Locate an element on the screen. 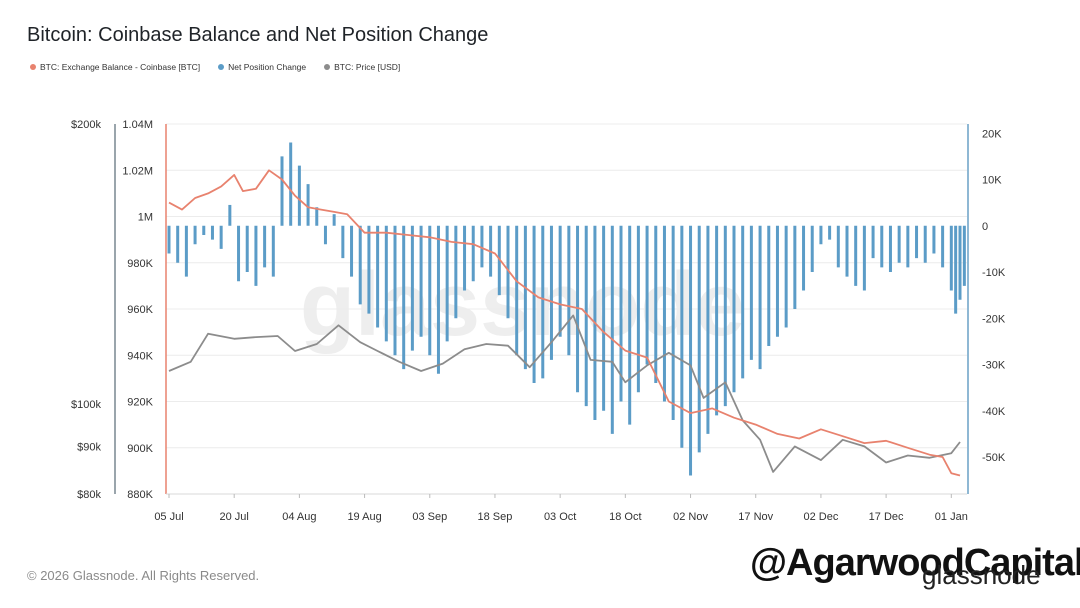 The height and width of the screenshot is (608, 1080). legend-item-price: BTC: Price [USD] is located at coordinates (362, 67).